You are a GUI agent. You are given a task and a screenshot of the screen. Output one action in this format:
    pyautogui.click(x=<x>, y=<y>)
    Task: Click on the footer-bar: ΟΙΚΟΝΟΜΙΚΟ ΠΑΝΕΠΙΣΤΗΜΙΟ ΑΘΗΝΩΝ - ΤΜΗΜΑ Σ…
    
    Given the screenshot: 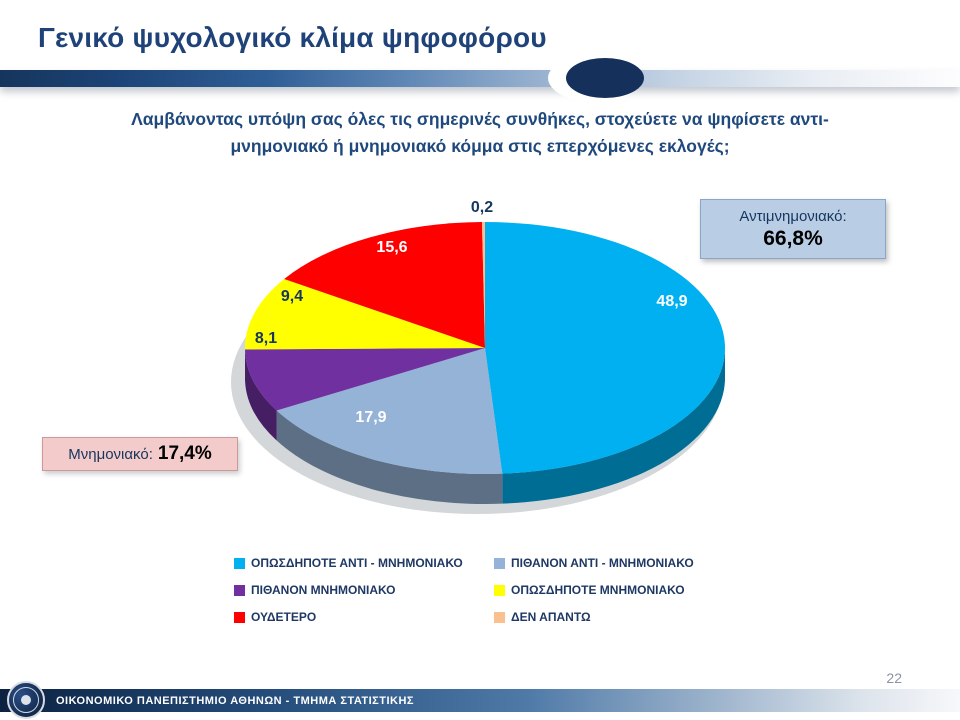 What is the action you would take?
    pyautogui.click(x=480, y=700)
    